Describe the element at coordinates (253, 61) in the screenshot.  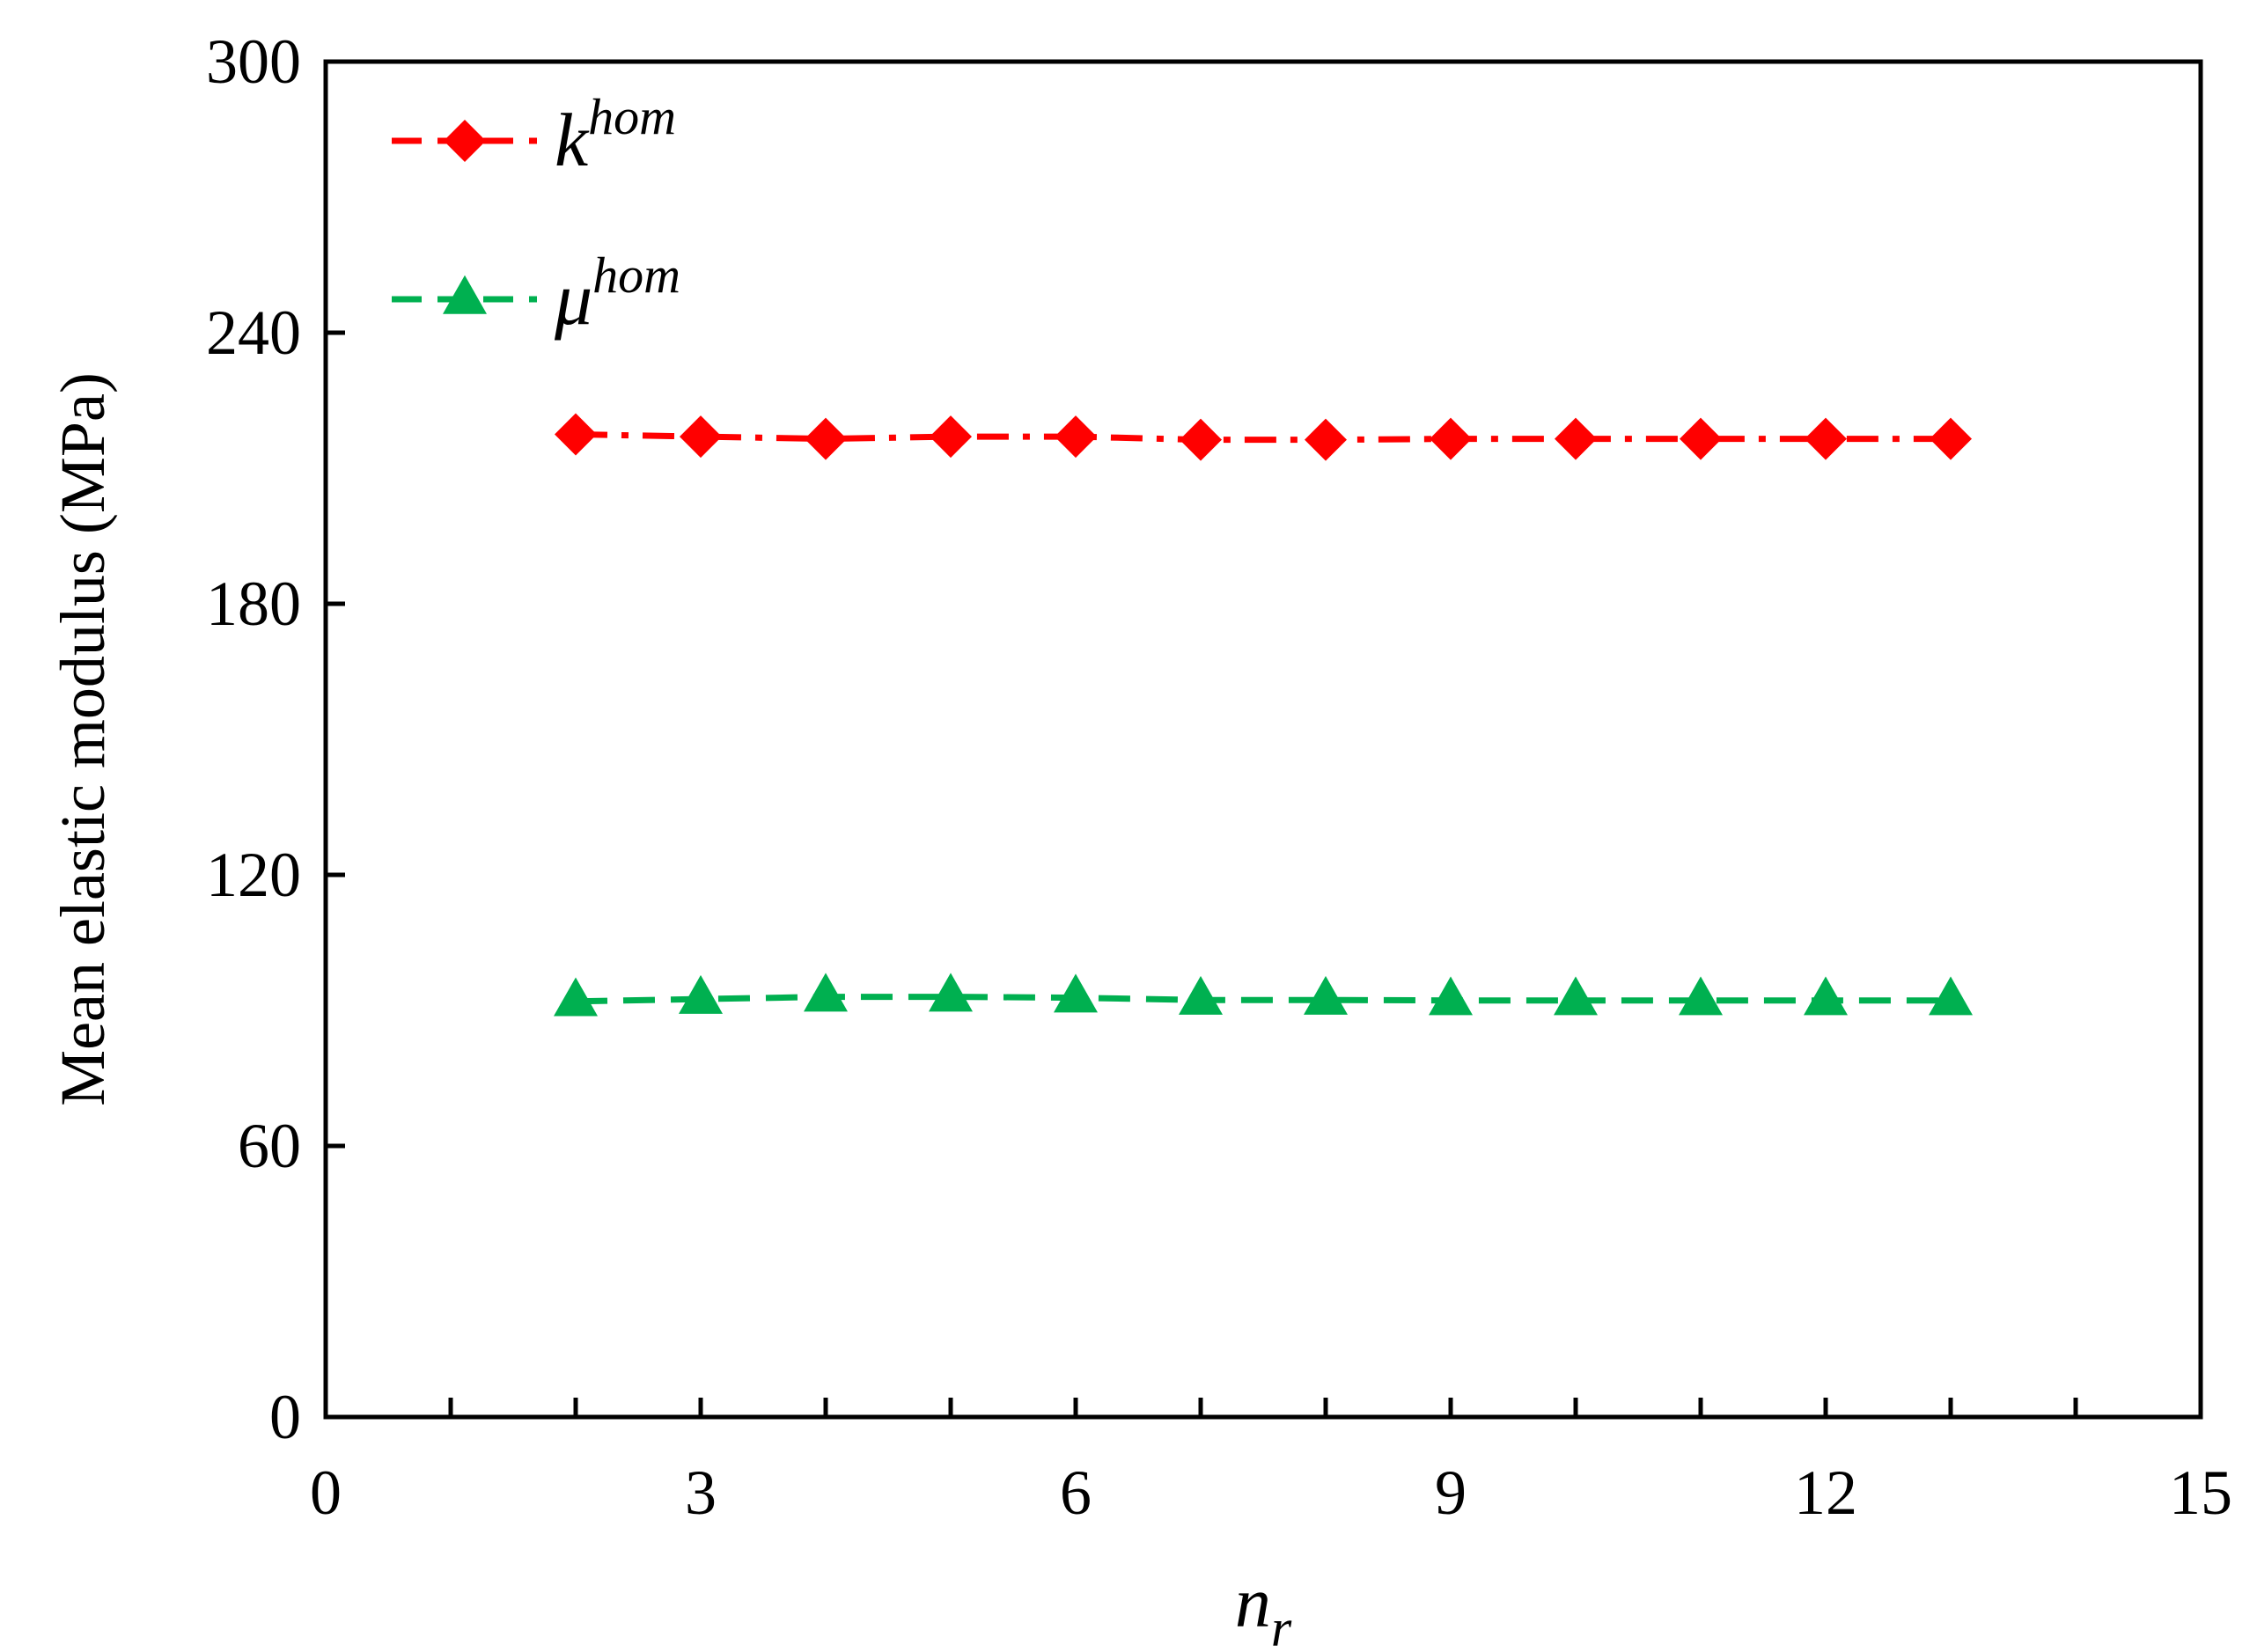
I see `y-tick-label: 300` at that location.